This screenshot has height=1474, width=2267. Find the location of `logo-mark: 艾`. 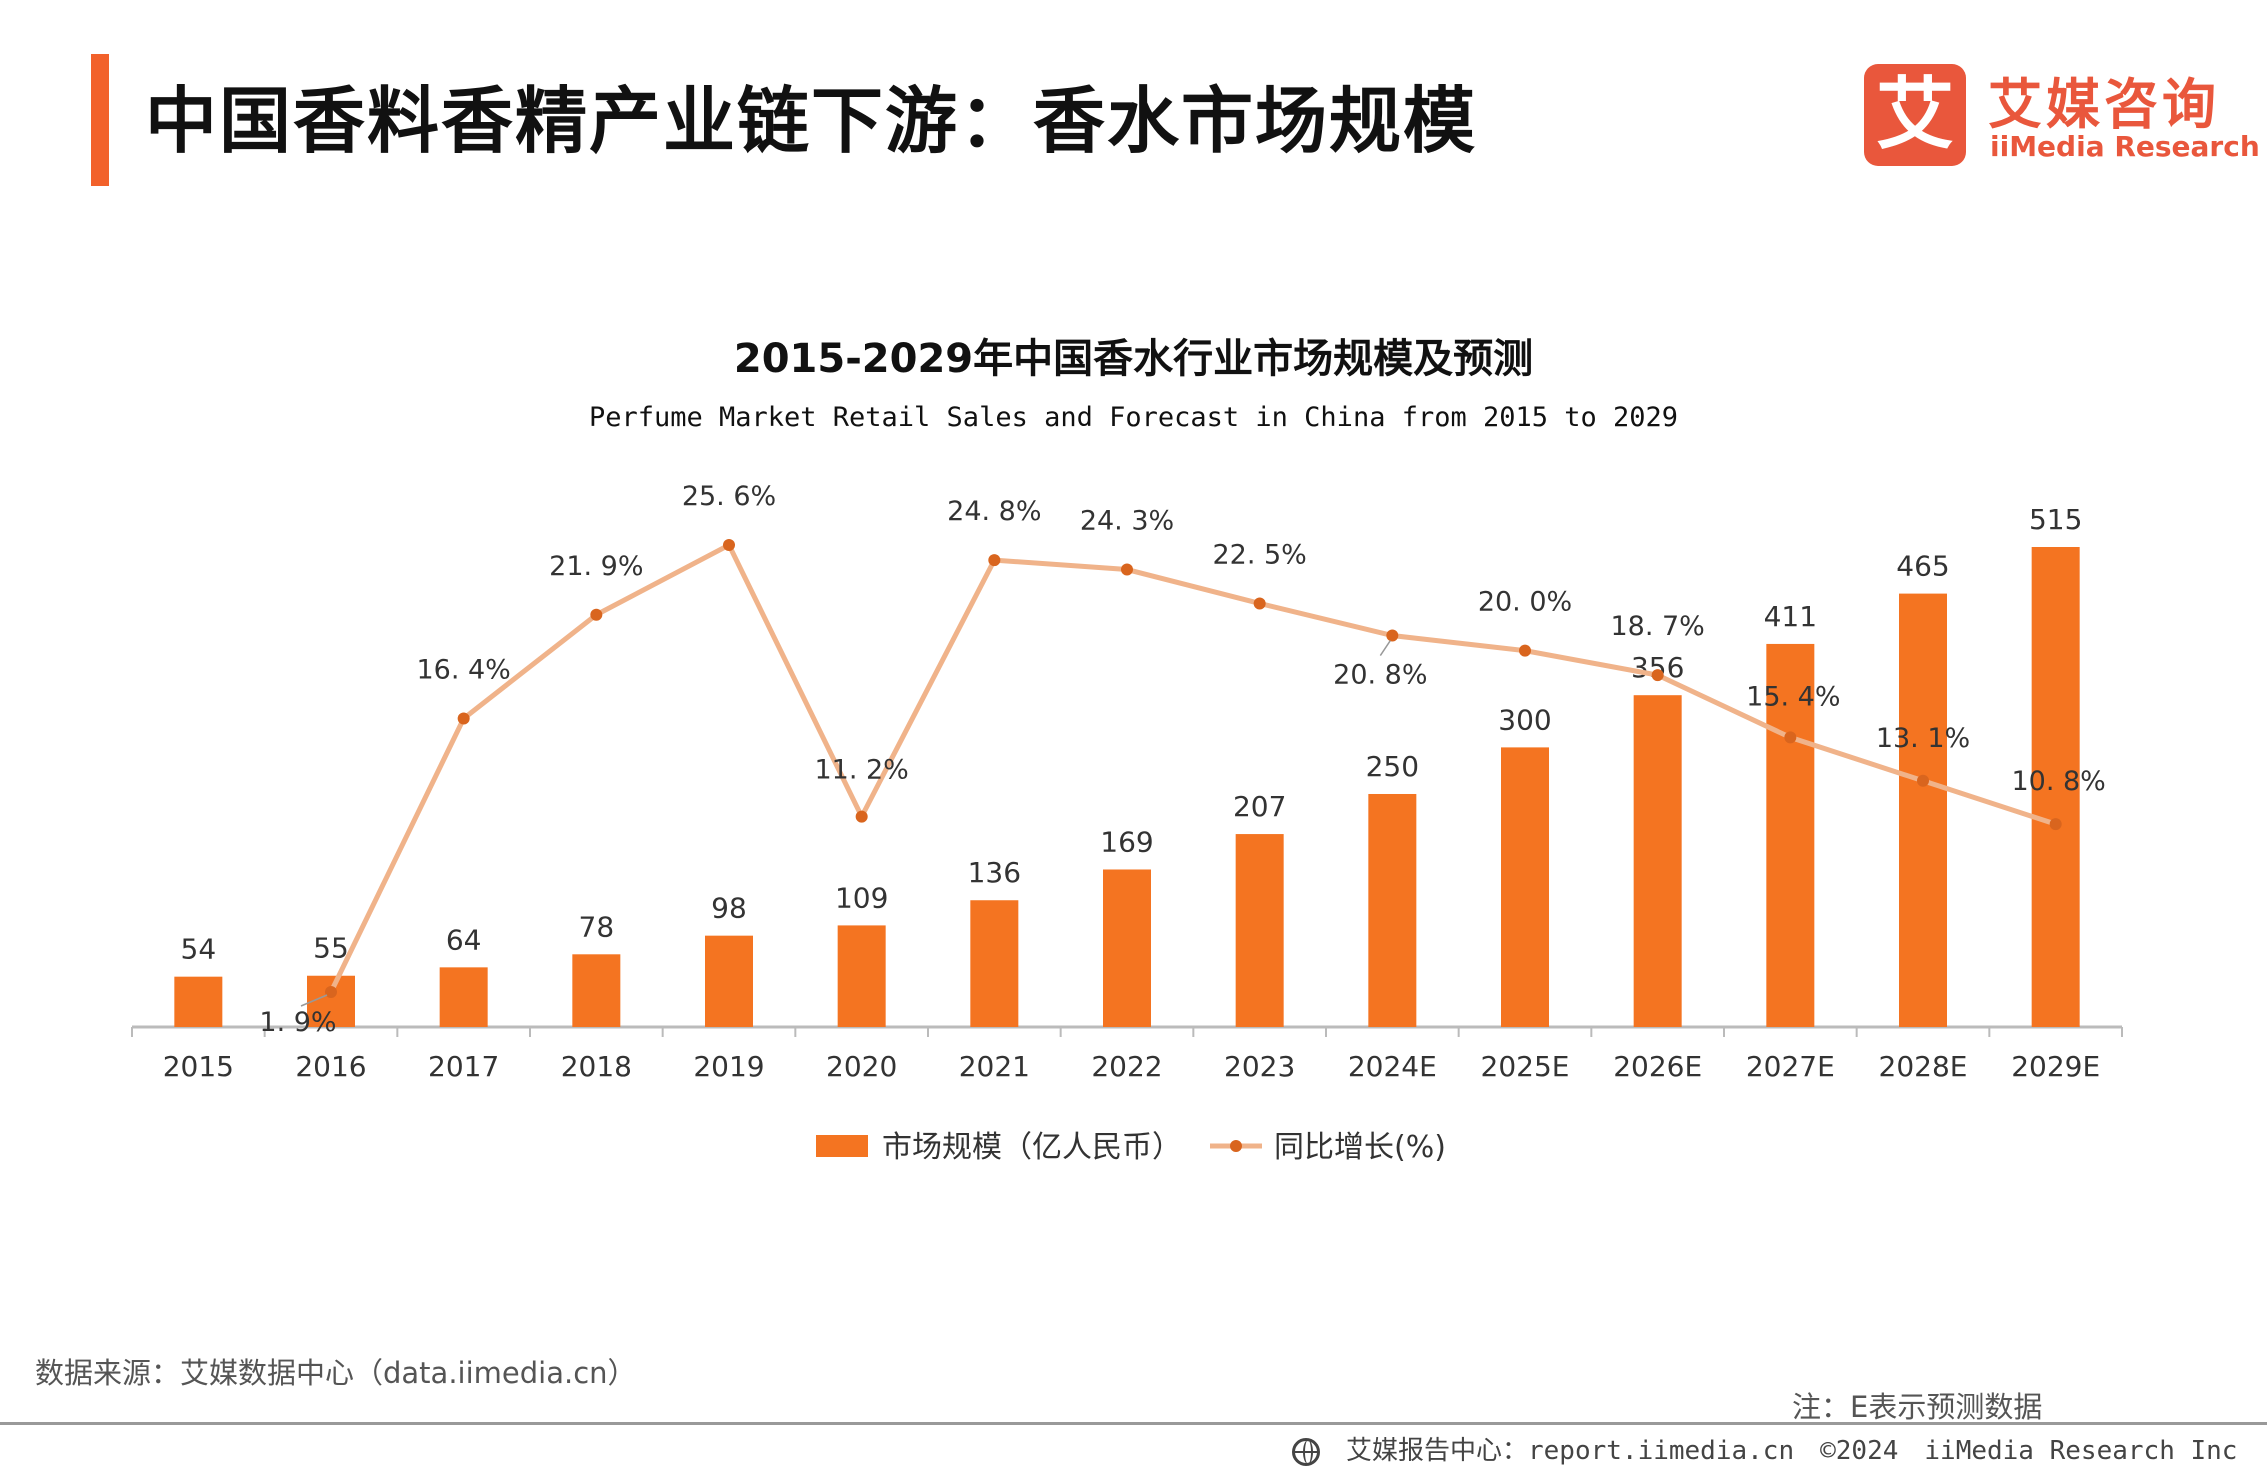

logo-mark: 艾 is located at coordinates (1915, 115).